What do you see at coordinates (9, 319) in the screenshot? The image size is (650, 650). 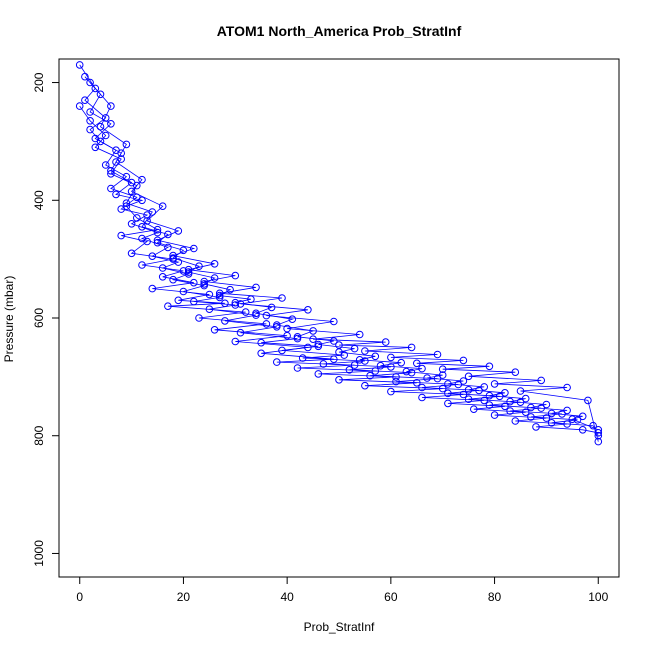 I see `y-axis-label: Pressure (mbar)` at bounding box center [9, 319].